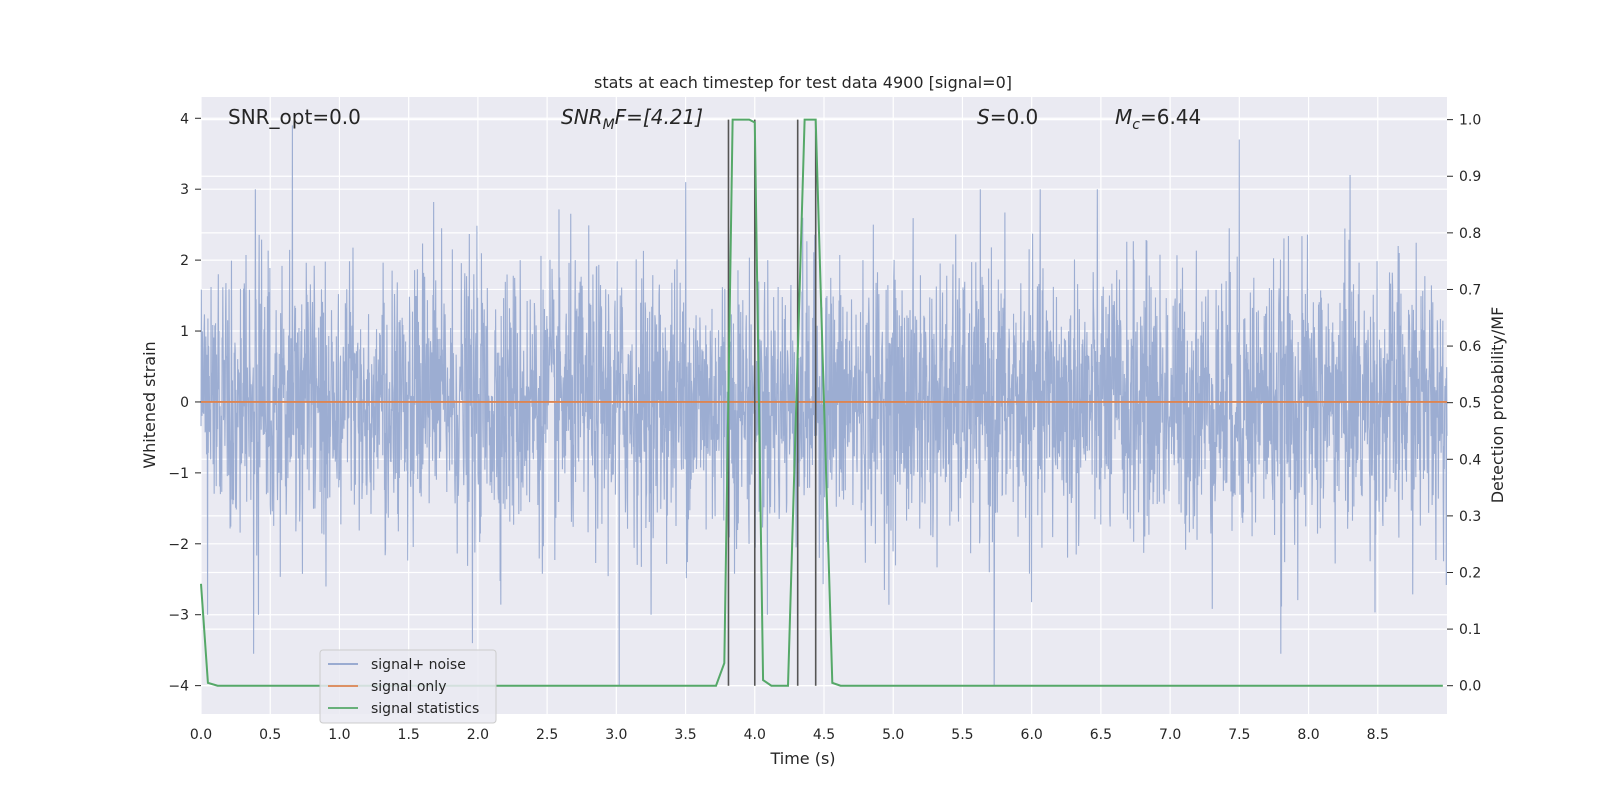  Describe the element at coordinates (962, 735) in the screenshot. I see `x-tick-label: 5.5` at that location.